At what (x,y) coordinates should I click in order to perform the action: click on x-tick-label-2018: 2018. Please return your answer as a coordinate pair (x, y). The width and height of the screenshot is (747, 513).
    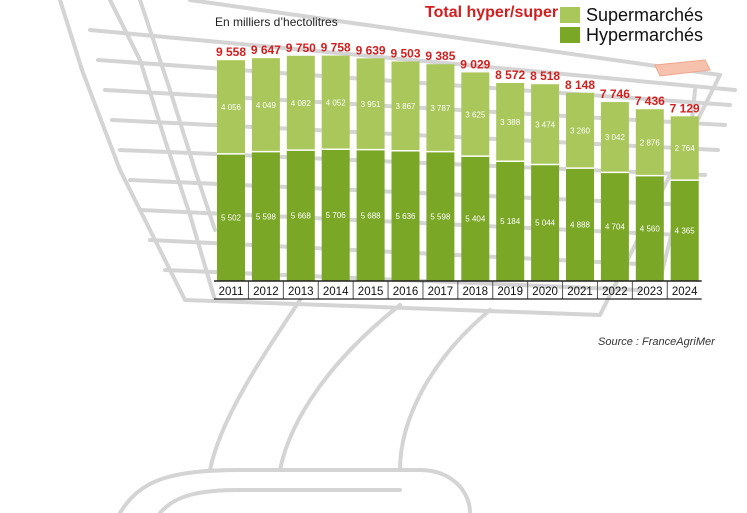
    Looking at the image, I should click on (476, 292).